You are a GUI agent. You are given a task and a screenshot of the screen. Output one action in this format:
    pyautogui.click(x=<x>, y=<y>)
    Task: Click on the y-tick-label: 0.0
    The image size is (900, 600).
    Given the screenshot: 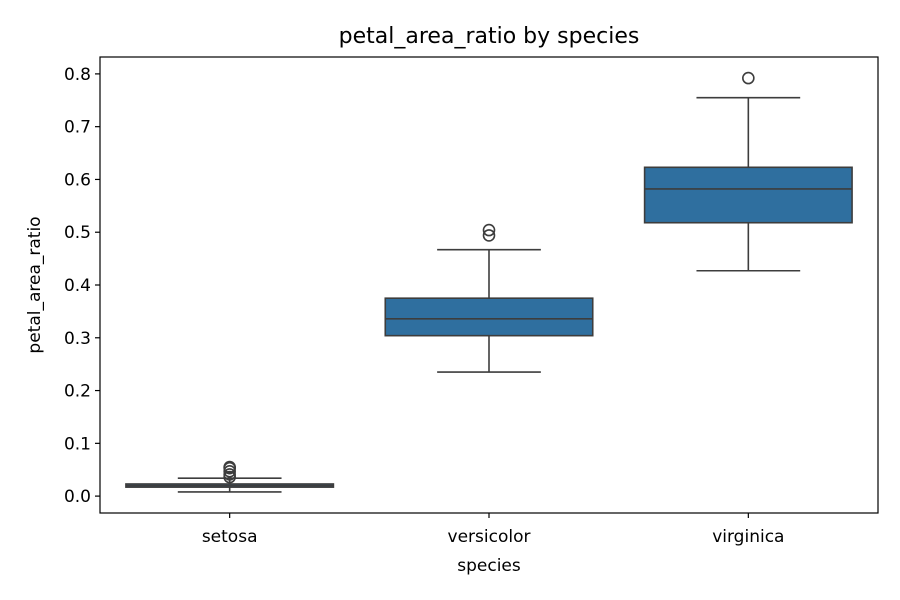 What is the action you would take?
    pyautogui.click(x=77, y=497)
    